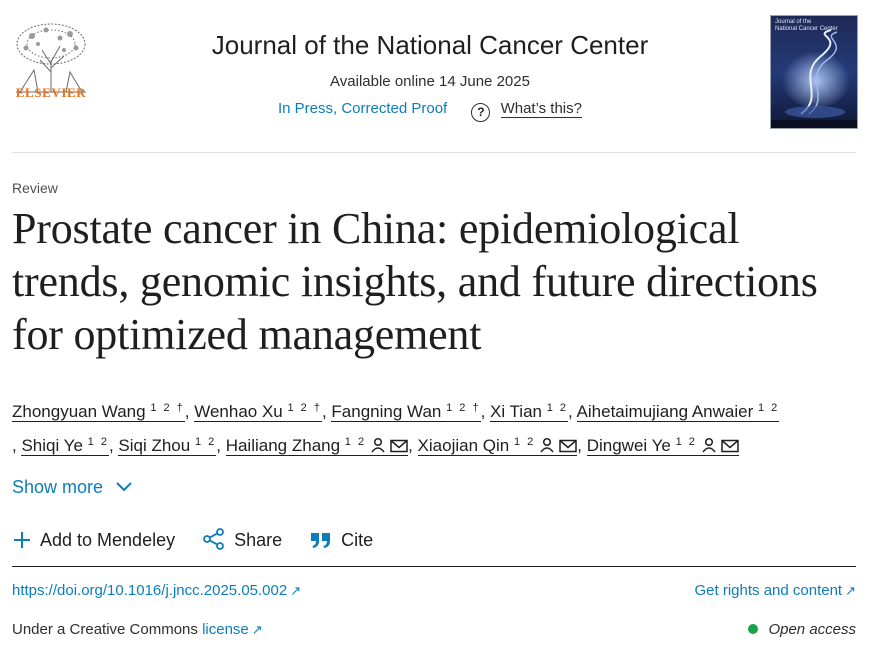 This screenshot has height=653, width=870. Describe the element at coordinates (481, 112) in the screenshot. I see `question-circle-icon: ?` at that location.